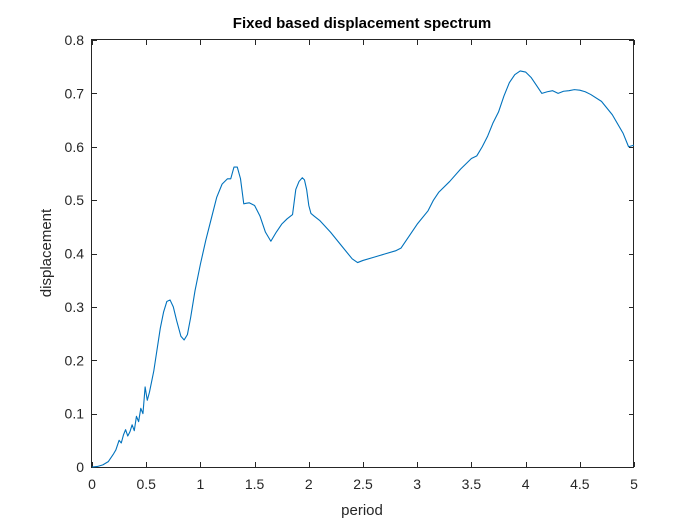 The image size is (700, 530). I want to click on y-axis-tick-labels: 0 0.1 0.2 0.3 0.4 0.5 0.6 0.7 0.8, so click(75, 253).